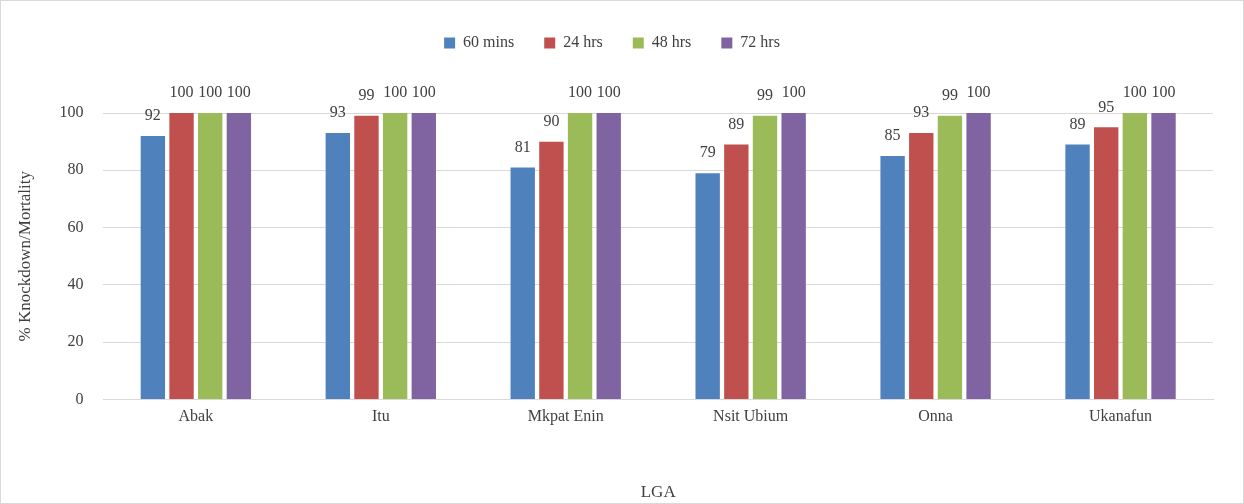  Describe the element at coordinates (79, 398) in the screenshot. I see `y-tick-label: 0` at that location.